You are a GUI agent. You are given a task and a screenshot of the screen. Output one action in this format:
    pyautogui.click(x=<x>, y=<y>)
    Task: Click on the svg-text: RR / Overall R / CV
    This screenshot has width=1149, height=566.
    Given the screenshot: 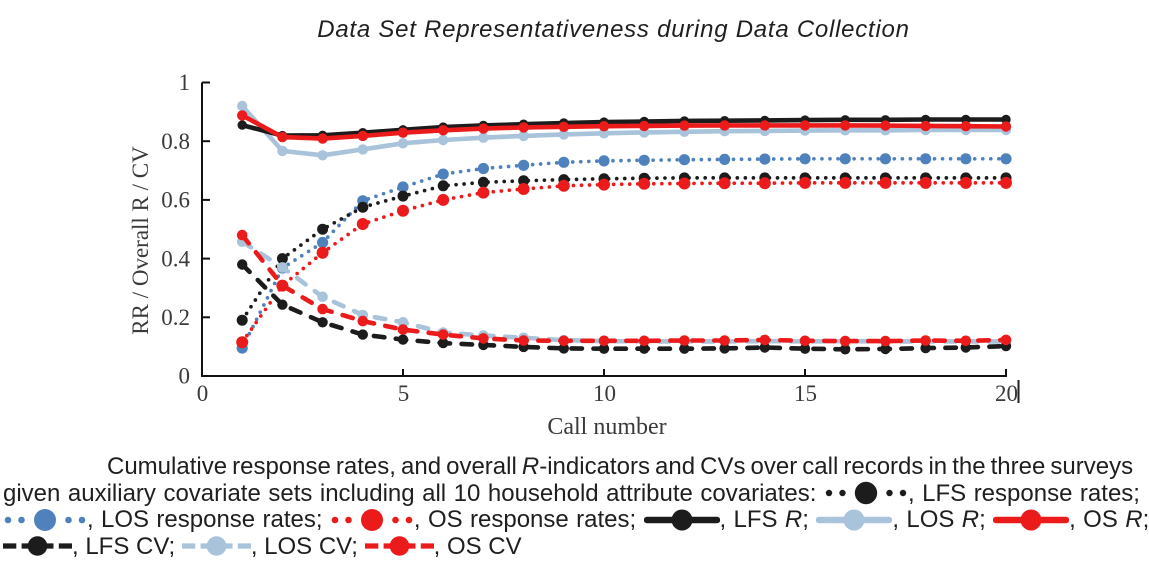 What is the action you would take?
    pyautogui.click(x=140, y=240)
    